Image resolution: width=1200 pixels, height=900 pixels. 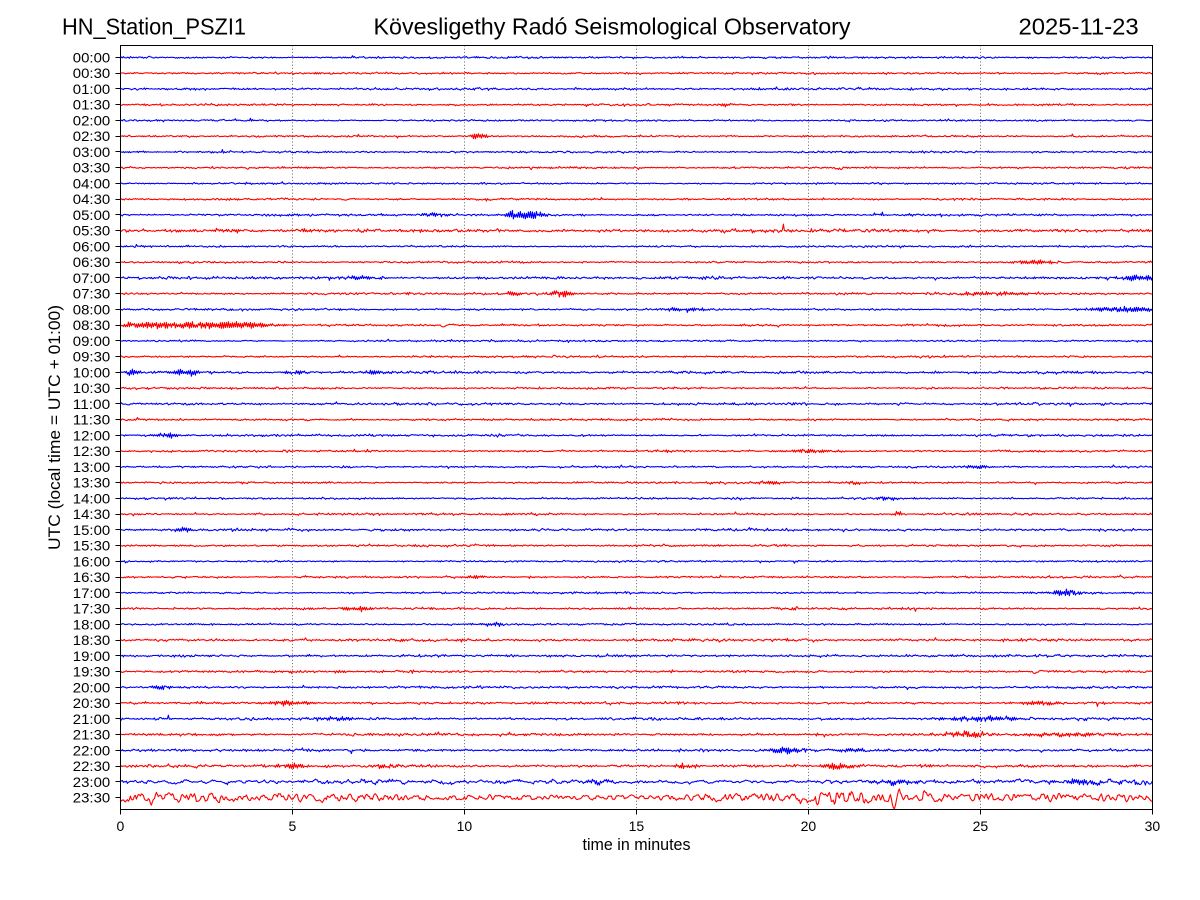 I want to click on svg-text: 14:00, so click(x=92, y=498).